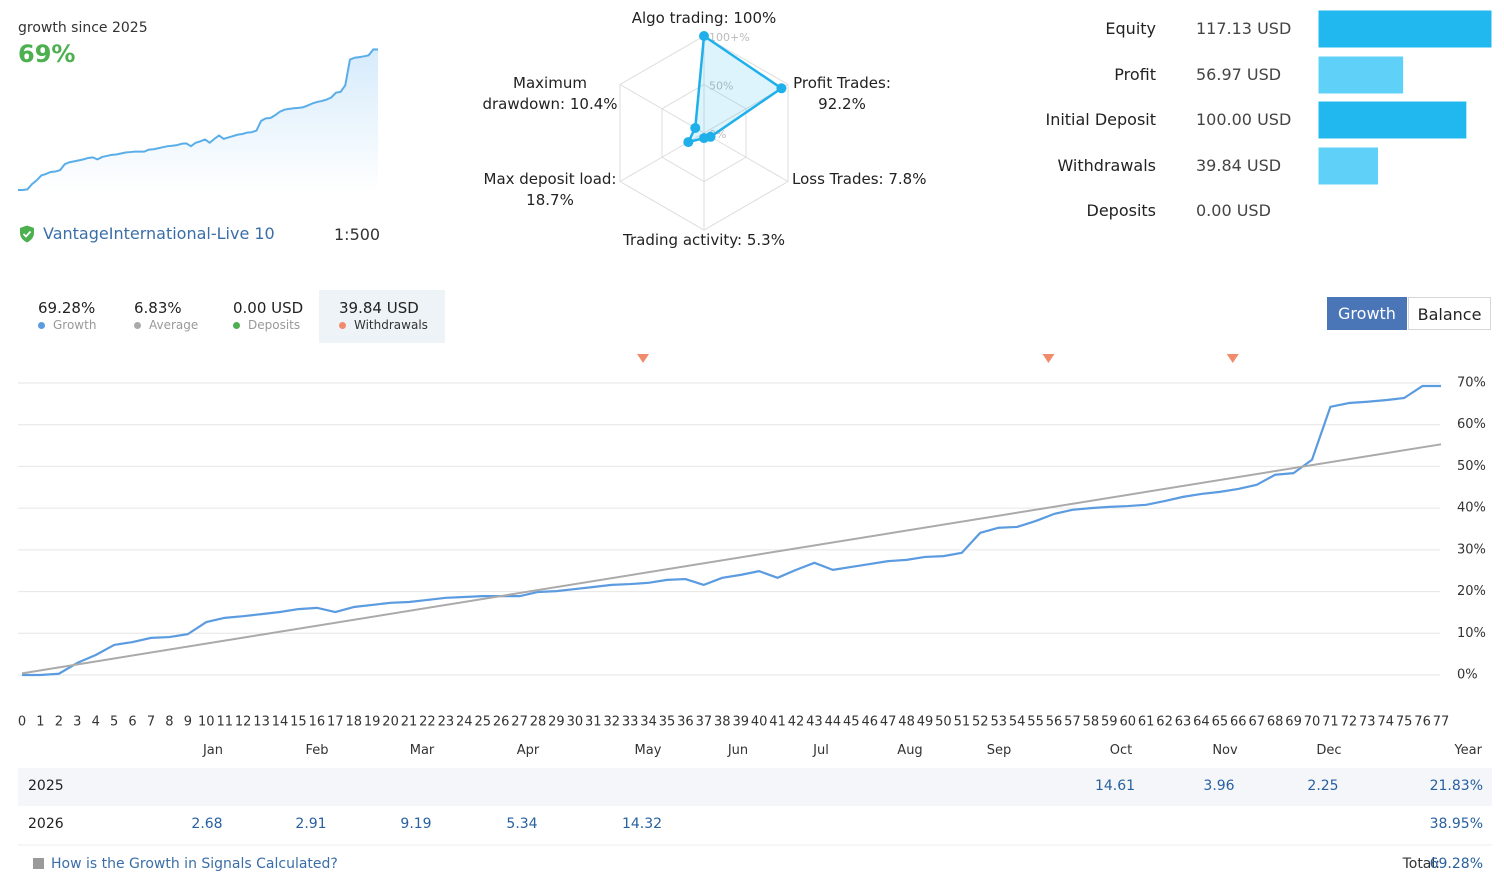 This screenshot has width=1504, height=886. What do you see at coordinates (159, 233) in the screenshot?
I see `account-link: VantageInternational-Live 10` at bounding box center [159, 233].